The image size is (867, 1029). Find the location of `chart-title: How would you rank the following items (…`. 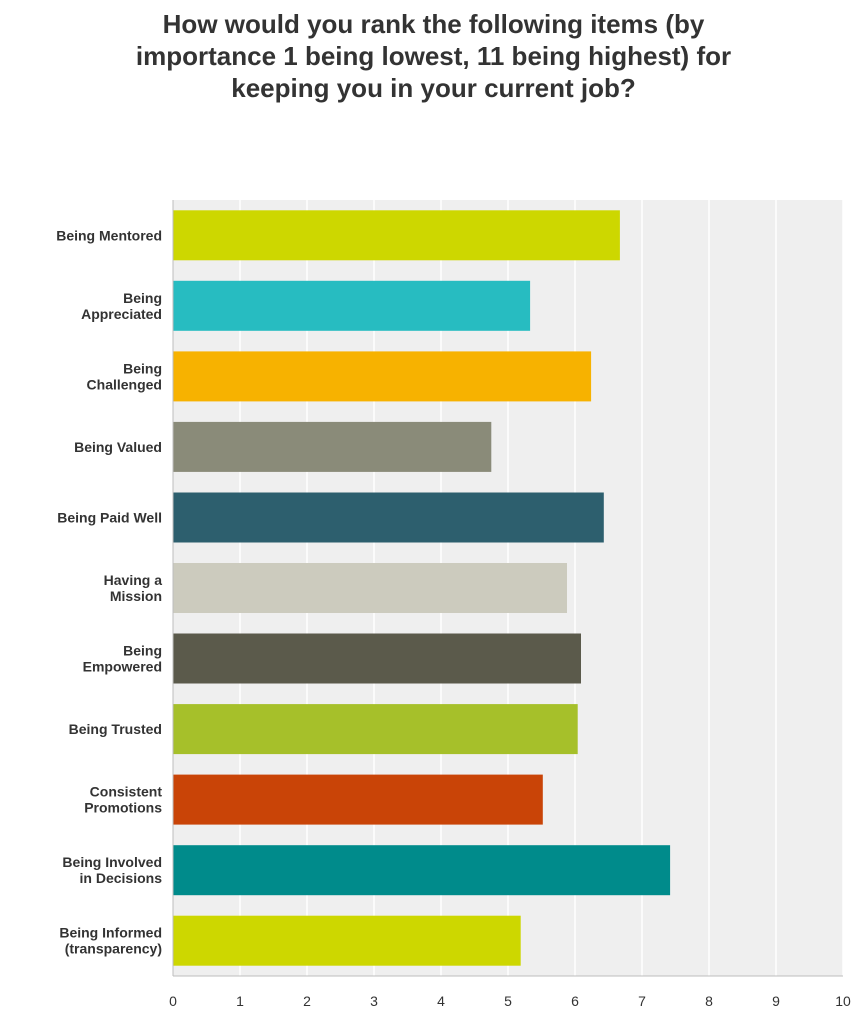

chart-title: How would you rank the following items (… is located at coordinates (433, 56).